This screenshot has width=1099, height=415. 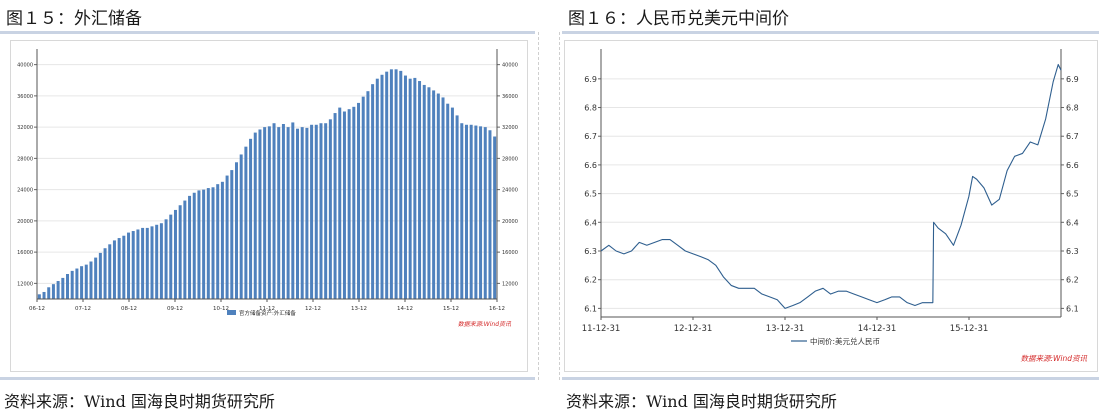 I want to click on x-tick-label: 14-12, so click(x=405, y=309).